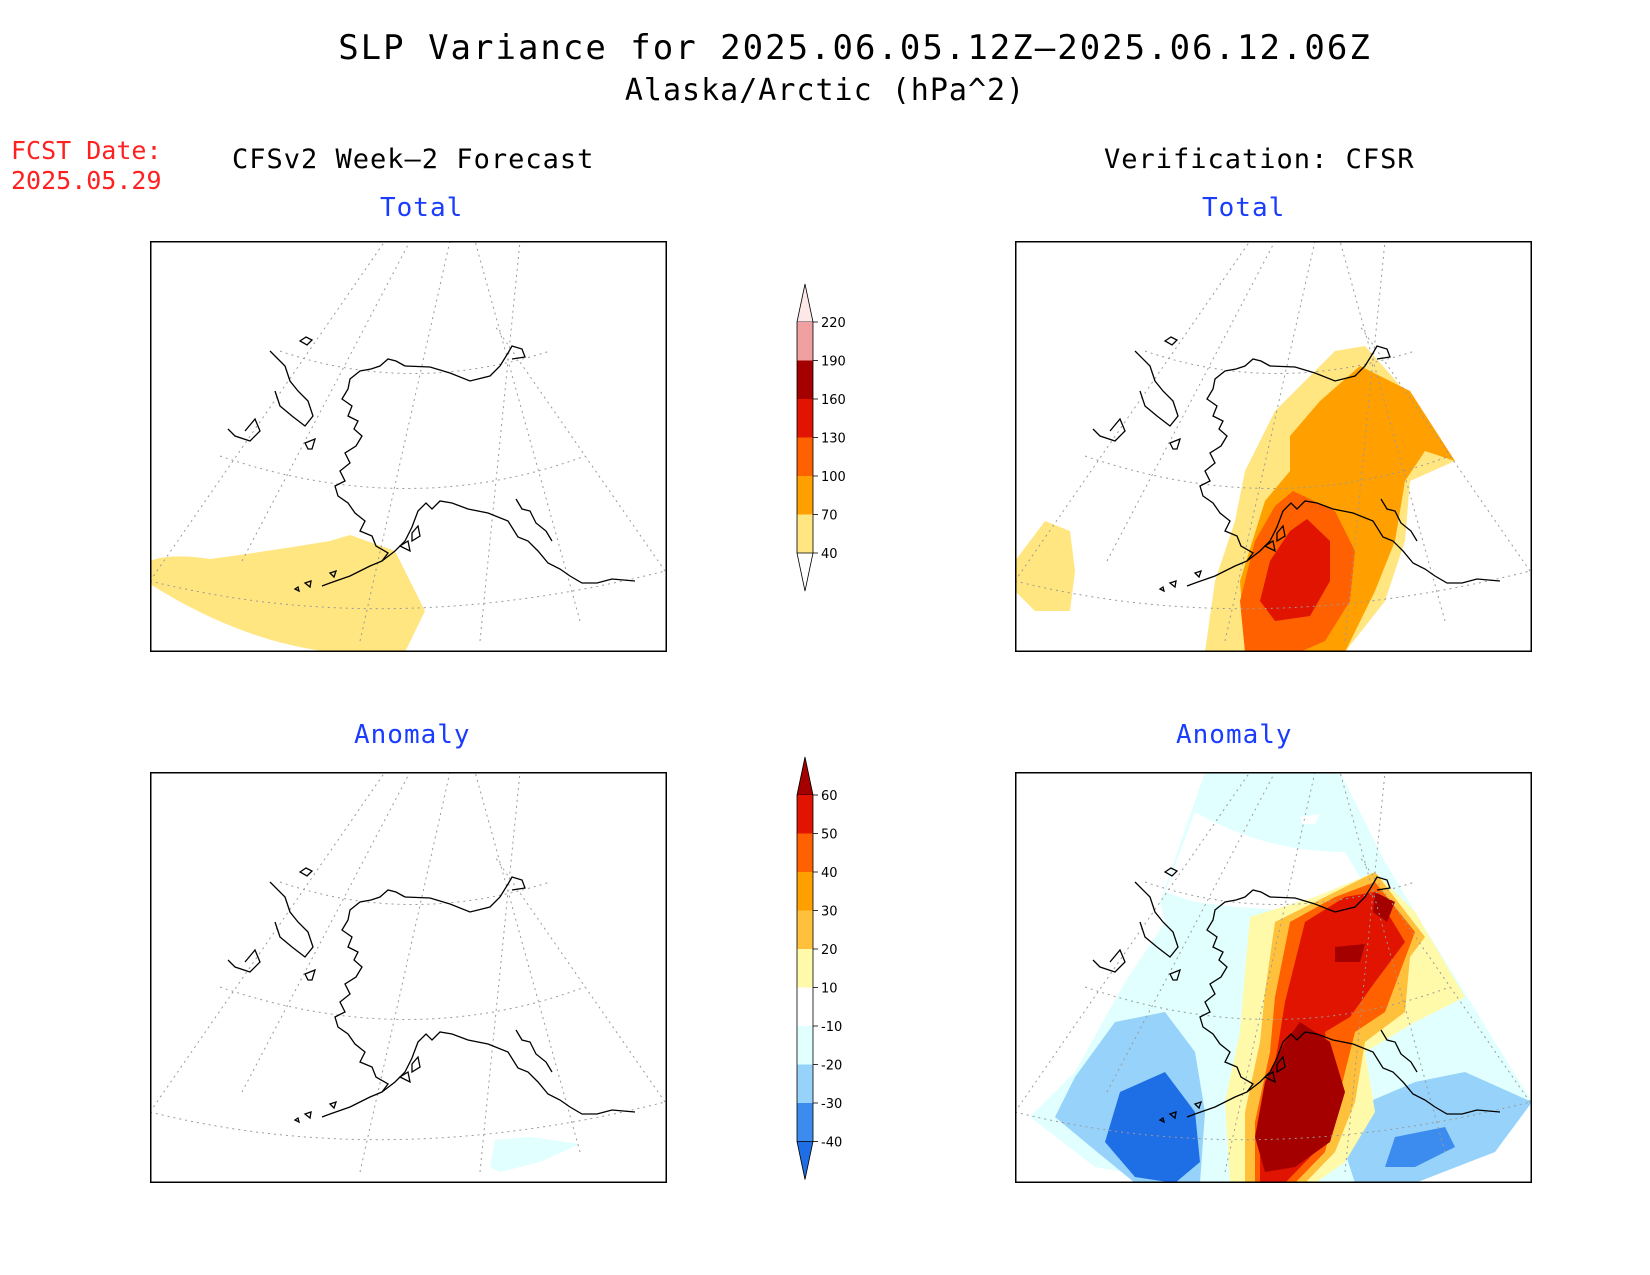  Describe the element at coordinates (829, 835) in the screenshot. I see `anomaly-colorbar-tick-label: 50` at that location.